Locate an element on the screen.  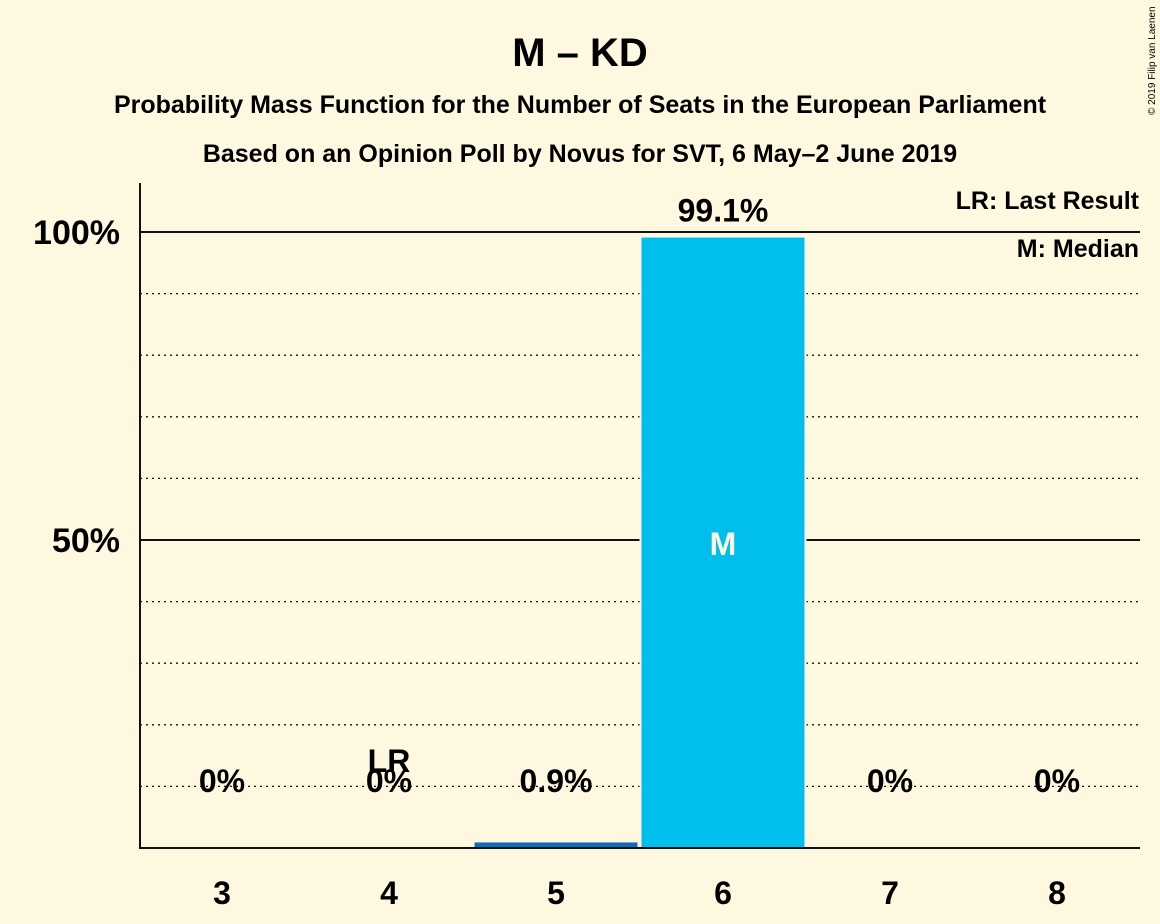
x-tick-label: 8 is located at coordinates (1057, 893).